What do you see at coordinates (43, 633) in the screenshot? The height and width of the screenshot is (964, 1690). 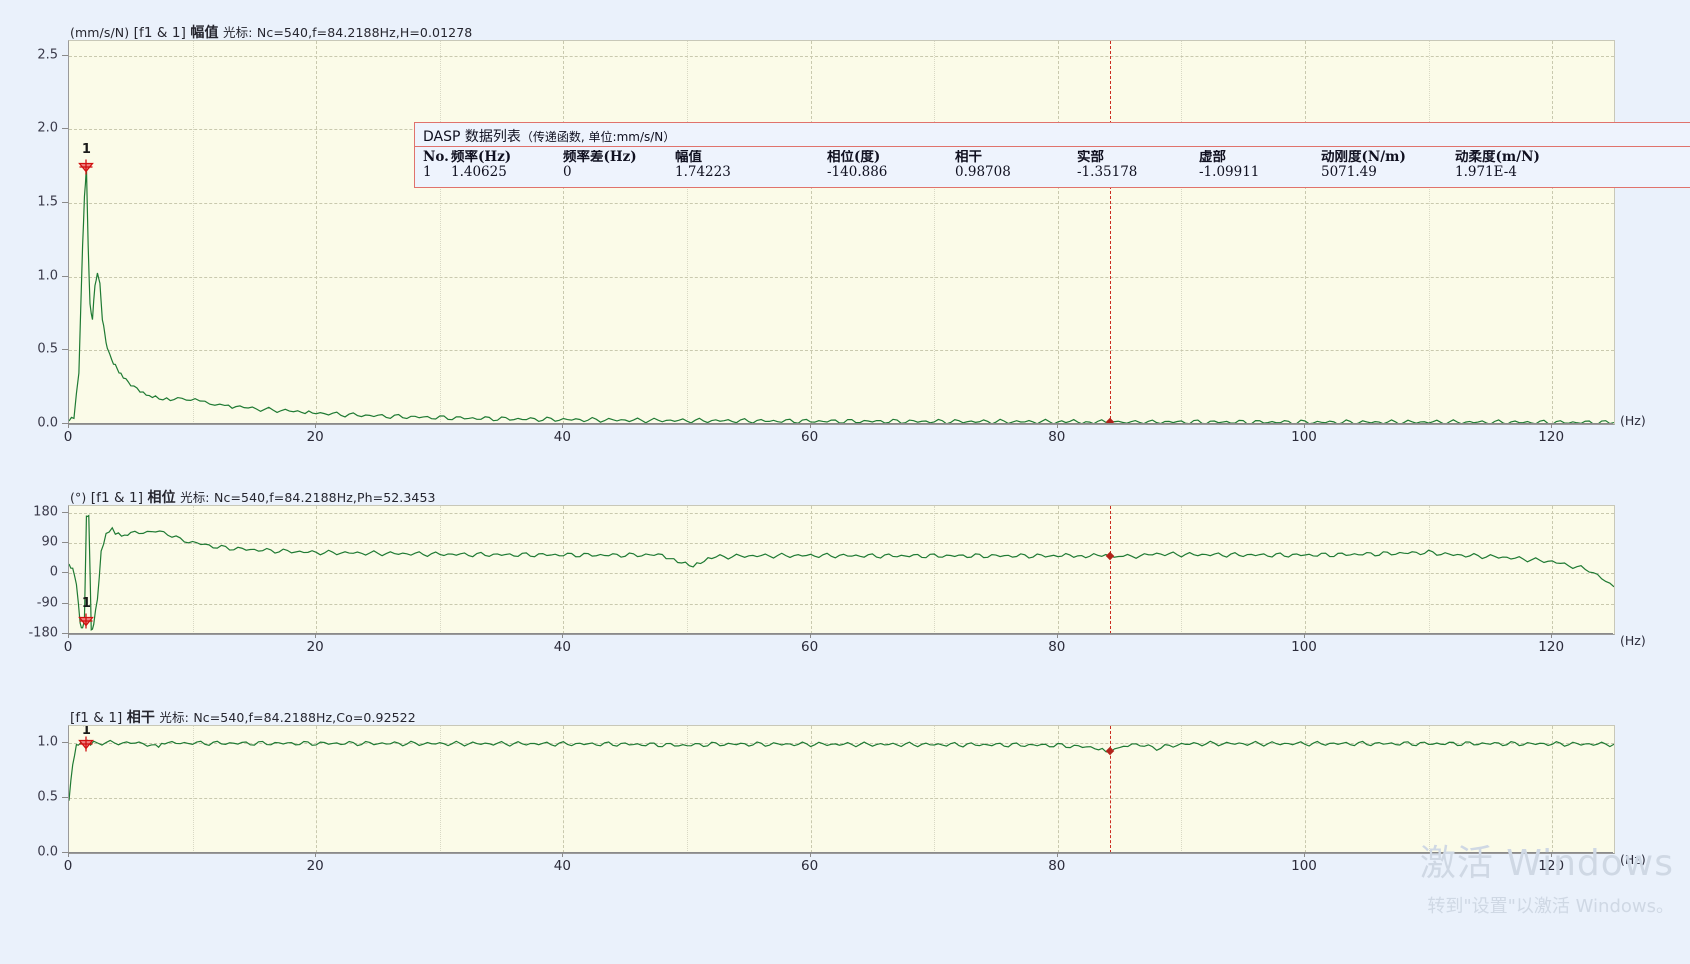 I see `y-axis-tick-label: -180` at bounding box center [43, 633].